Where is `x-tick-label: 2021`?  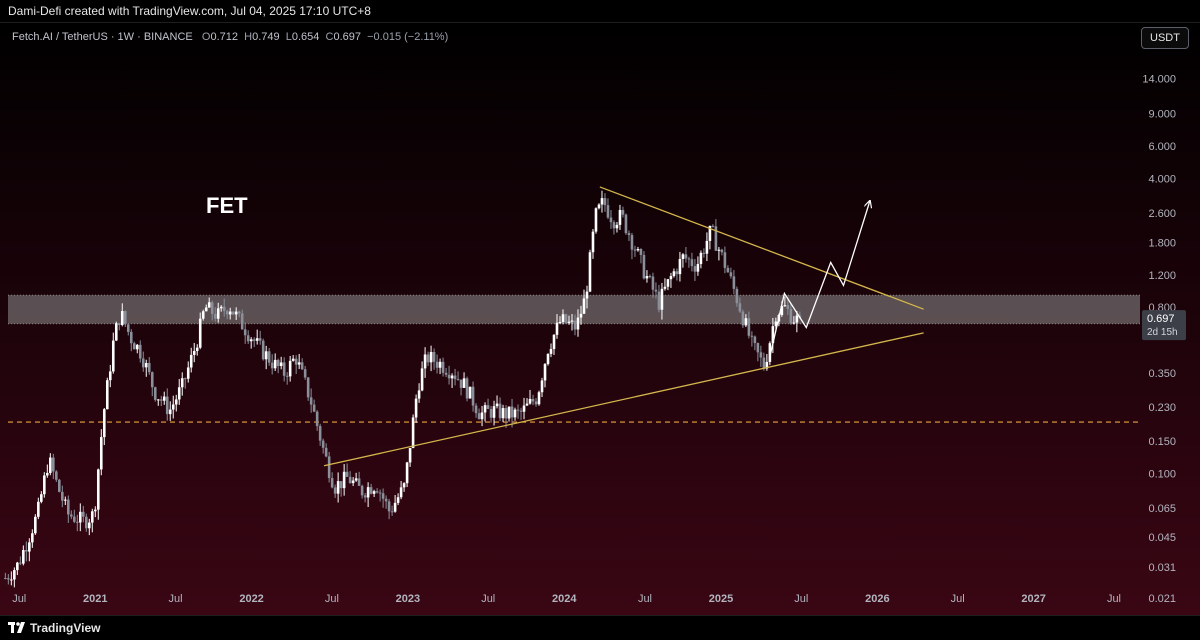 x-tick-label: 2021 is located at coordinates (95, 599).